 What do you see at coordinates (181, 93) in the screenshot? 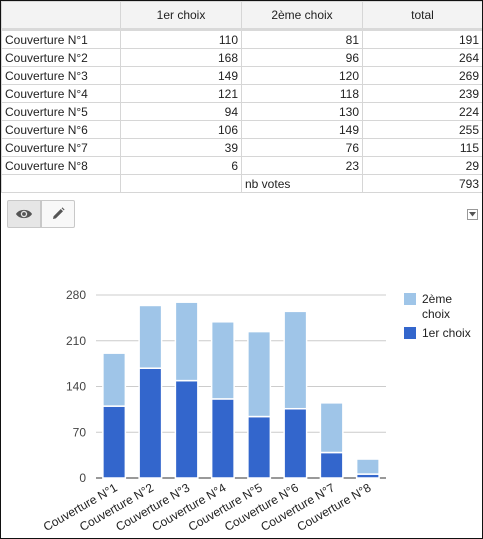
I see `cell-1er-choix: 121` at bounding box center [181, 93].